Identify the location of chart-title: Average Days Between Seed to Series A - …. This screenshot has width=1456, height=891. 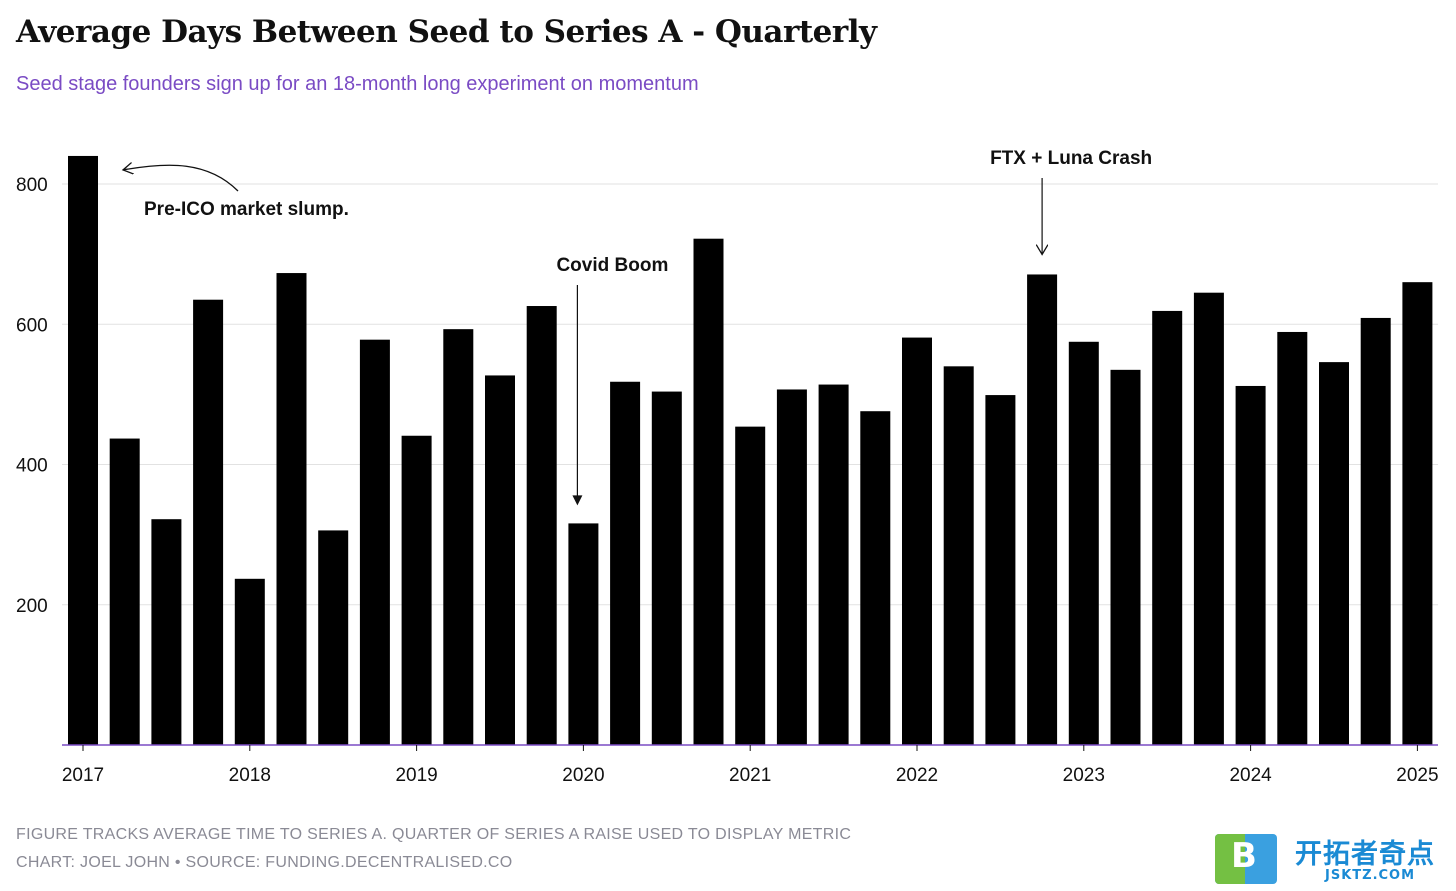
(446, 32).